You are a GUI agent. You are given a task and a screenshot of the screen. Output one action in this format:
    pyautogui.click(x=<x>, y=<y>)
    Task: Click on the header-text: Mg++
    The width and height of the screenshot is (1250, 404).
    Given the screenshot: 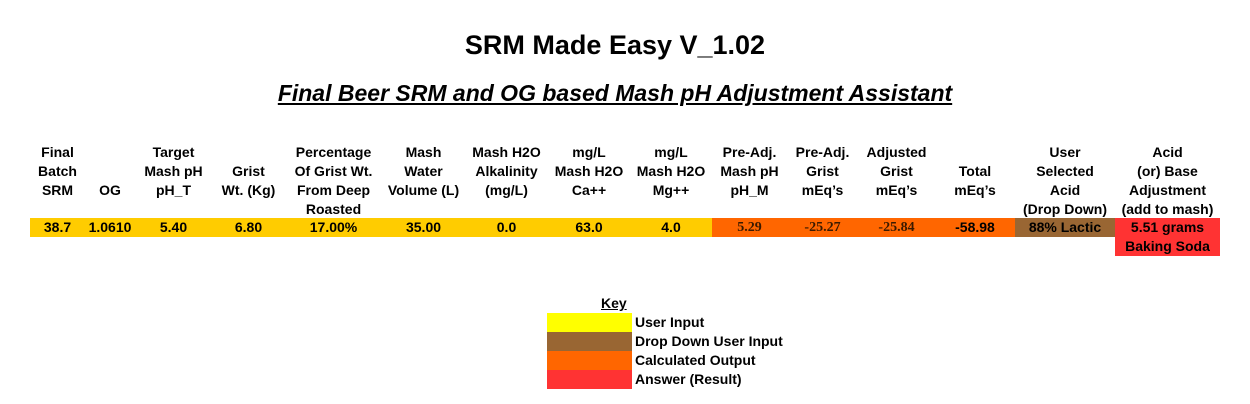 What is the action you would take?
    pyautogui.click(x=671, y=190)
    